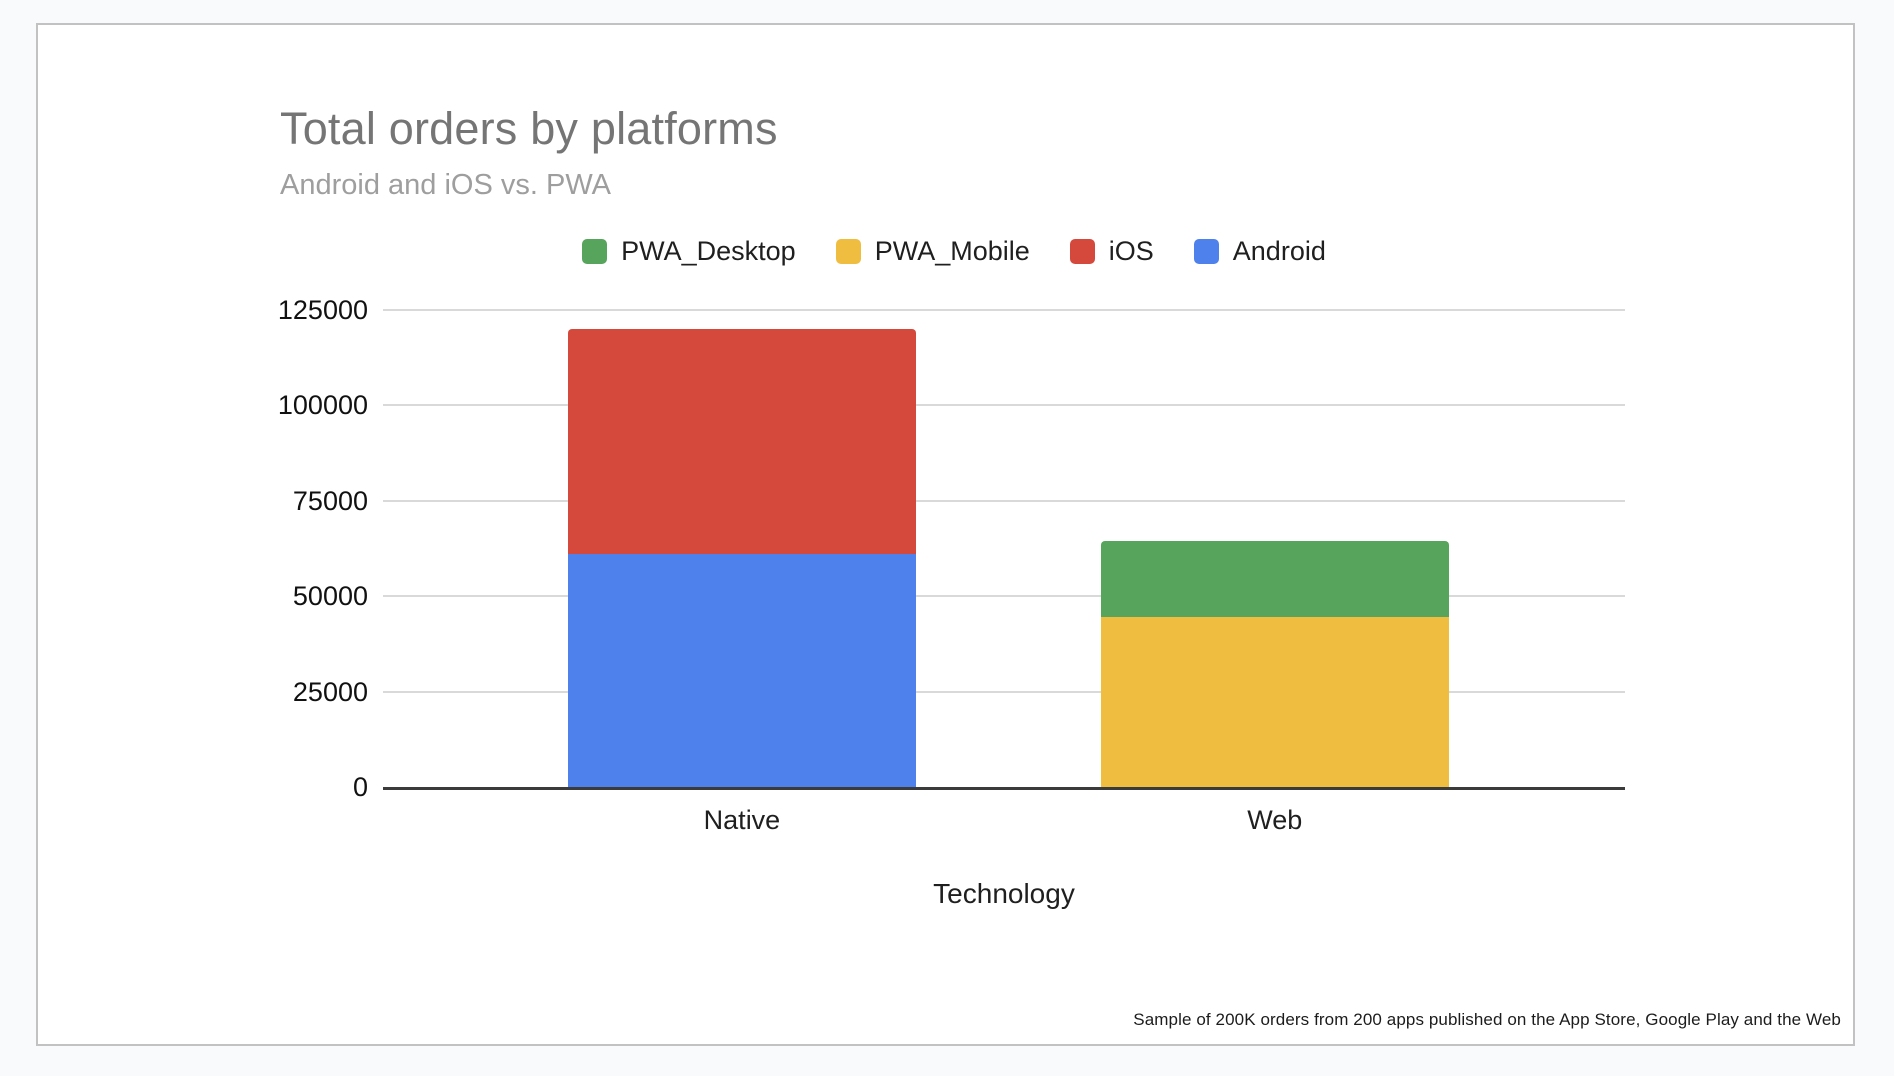  I want to click on x-axis-line, so click(1004, 788).